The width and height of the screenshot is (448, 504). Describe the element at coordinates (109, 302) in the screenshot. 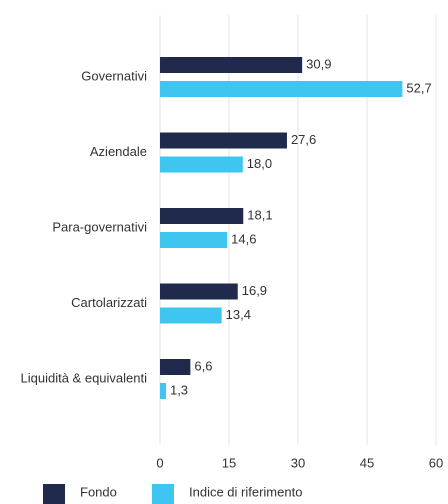

I see `category-label: Cartolarizzati` at that location.